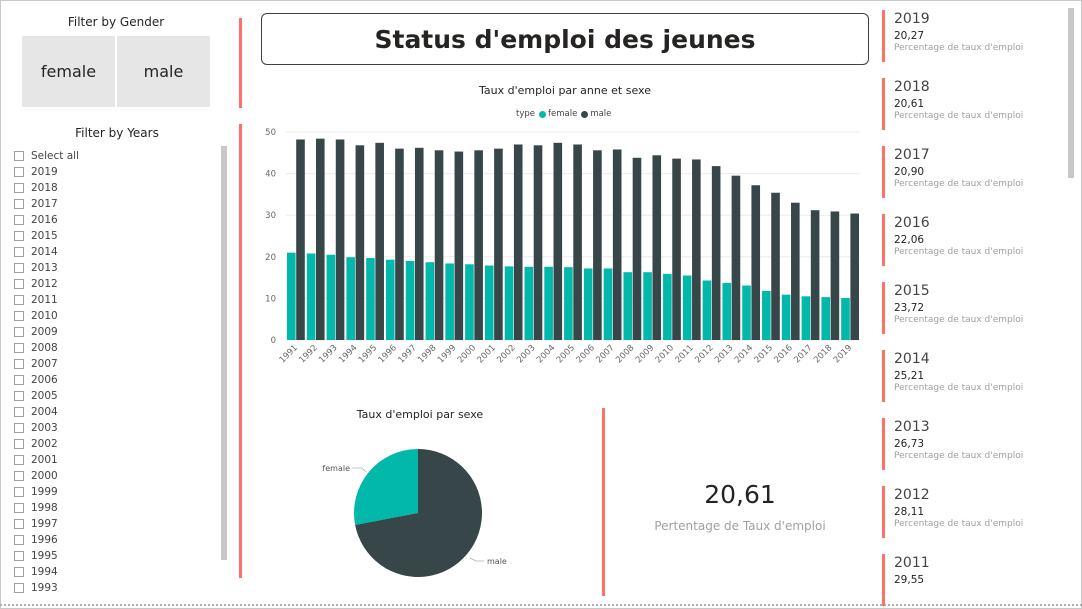 Image resolution: width=1082 pixels, height=609 pixels. I want to click on pie-slice-female, so click(386, 487).